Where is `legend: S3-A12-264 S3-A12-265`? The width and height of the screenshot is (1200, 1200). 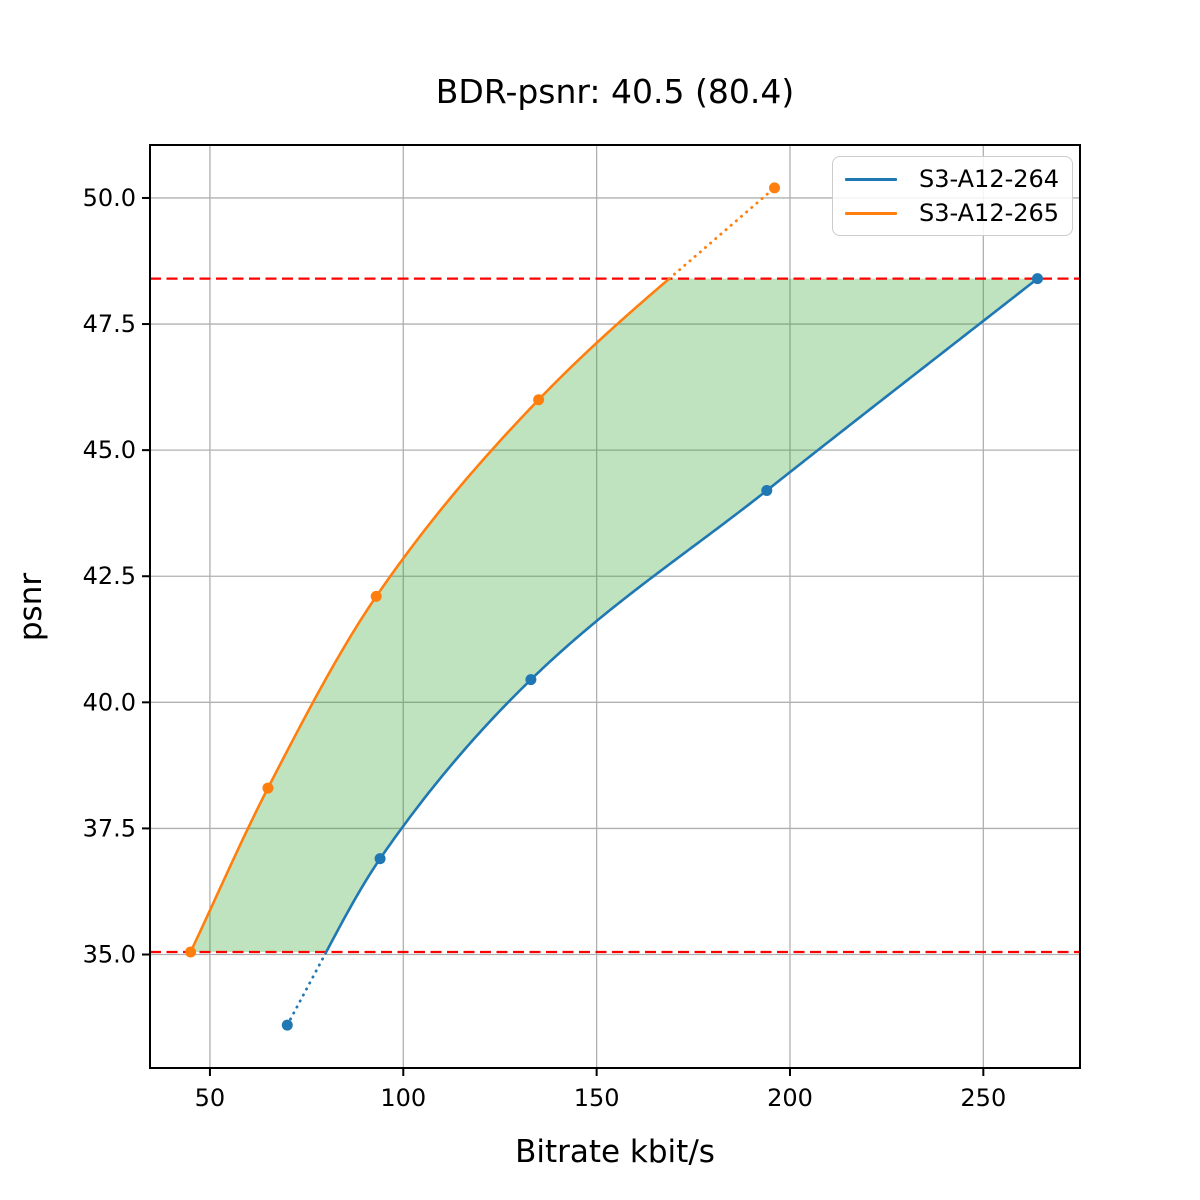
legend: S3-A12-264 S3-A12-265 is located at coordinates (952, 196).